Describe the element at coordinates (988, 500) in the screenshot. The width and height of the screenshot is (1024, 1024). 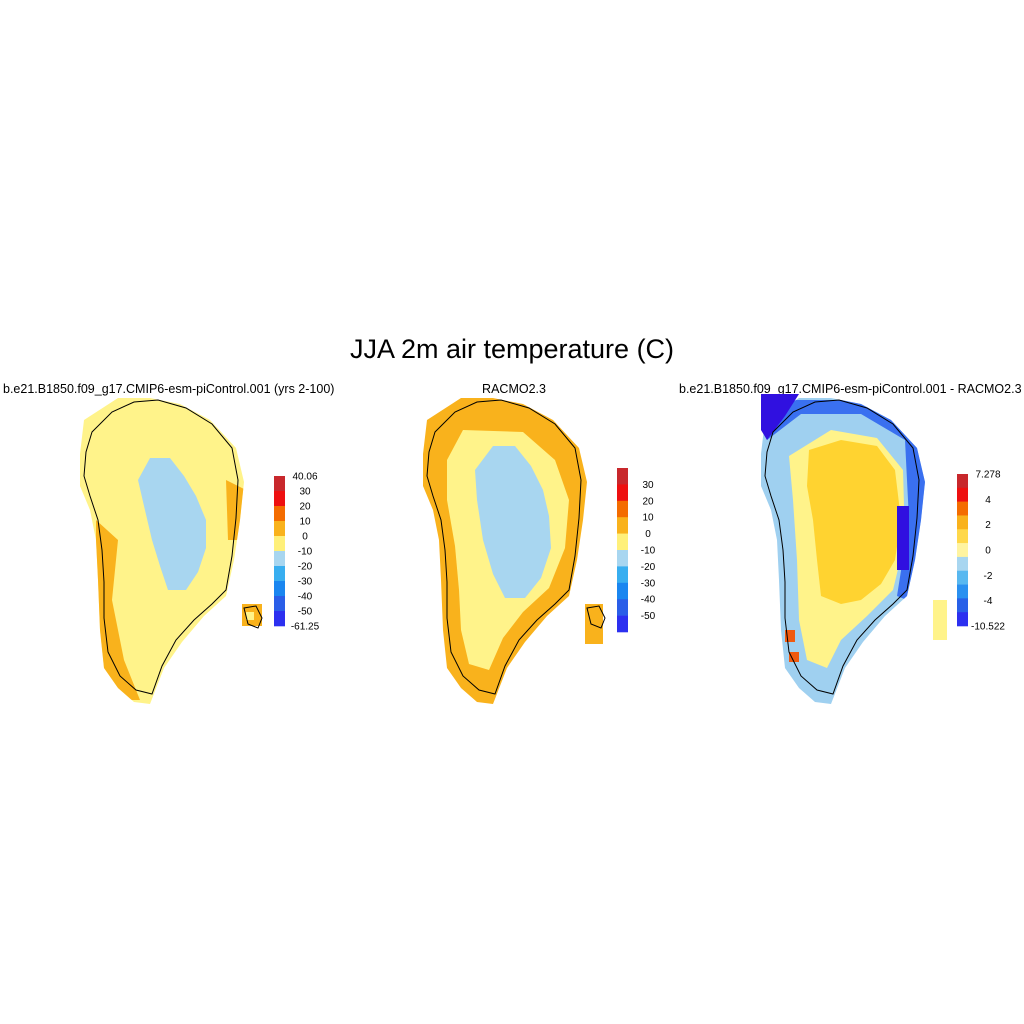
I see `colorbar-tick-label: 4` at that location.